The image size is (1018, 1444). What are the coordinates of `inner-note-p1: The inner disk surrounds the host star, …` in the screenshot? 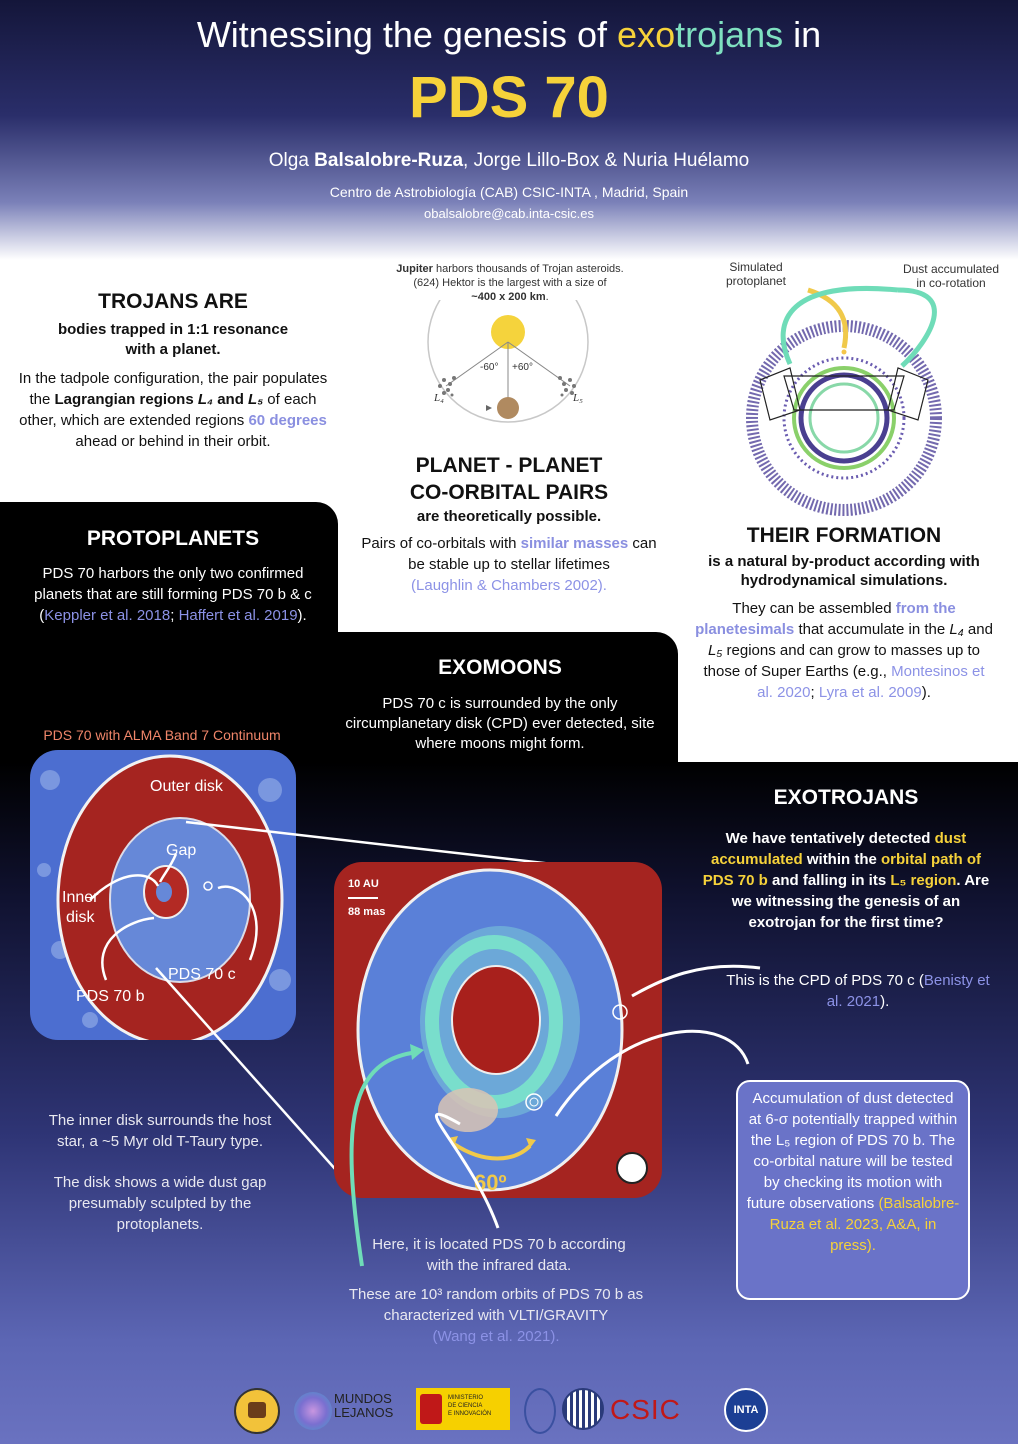 It's located at (160, 1131).